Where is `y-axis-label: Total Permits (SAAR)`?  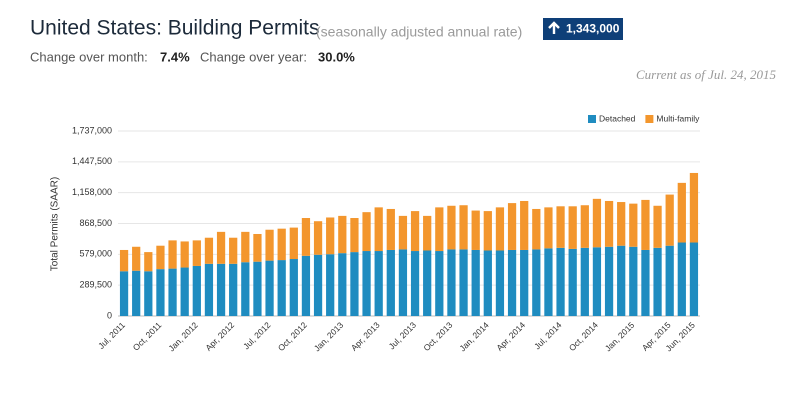 y-axis-label: Total Permits (SAAR) is located at coordinates (55, 224).